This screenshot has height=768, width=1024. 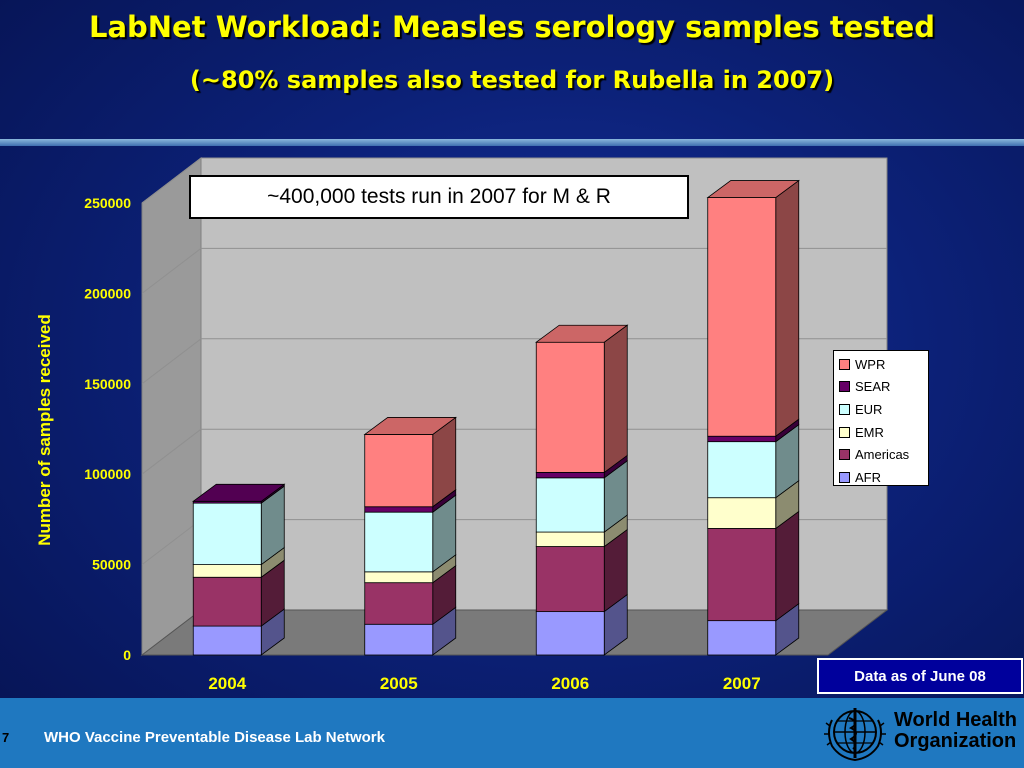 What do you see at coordinates (873, 387) in the screenshot?
I see `legend-label: SEAR` at bounding box center [873, 387].